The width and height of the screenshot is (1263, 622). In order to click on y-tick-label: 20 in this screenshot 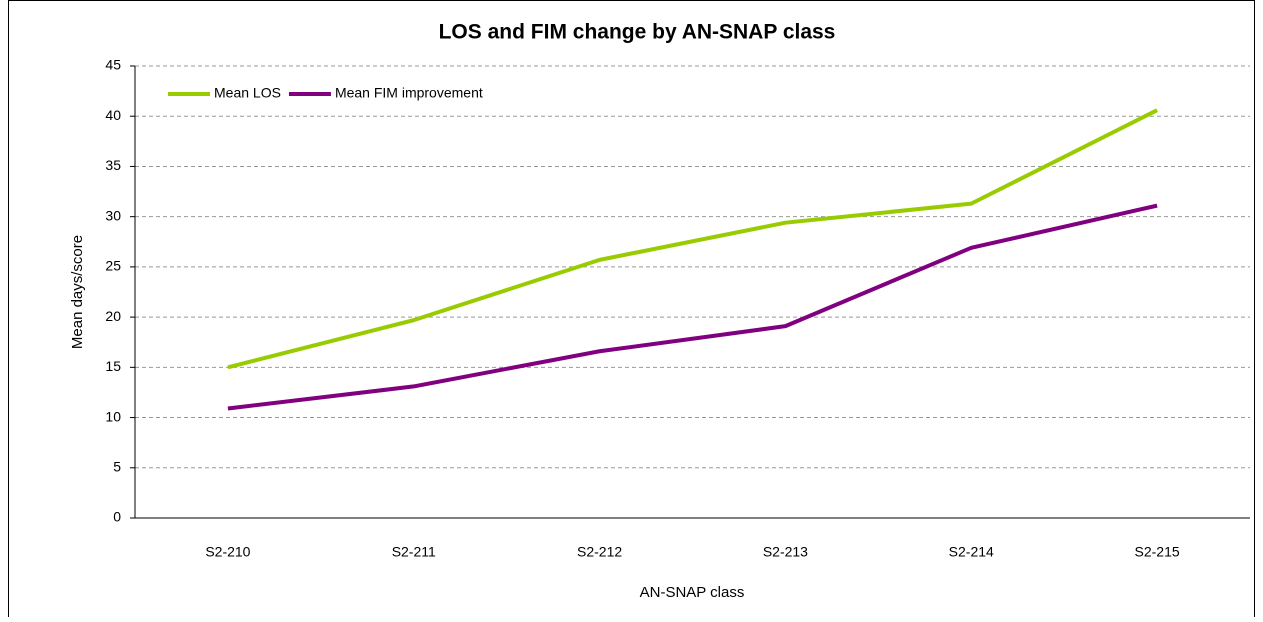, I will do `click(113, 316)`.